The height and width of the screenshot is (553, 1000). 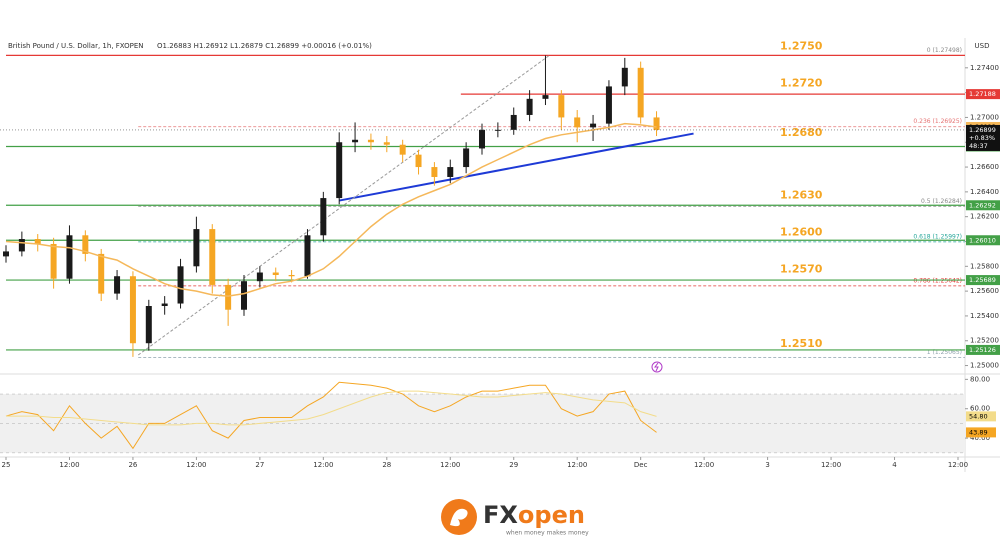 I want to click on x-tick-label: 29, so click(x=513, y=465).